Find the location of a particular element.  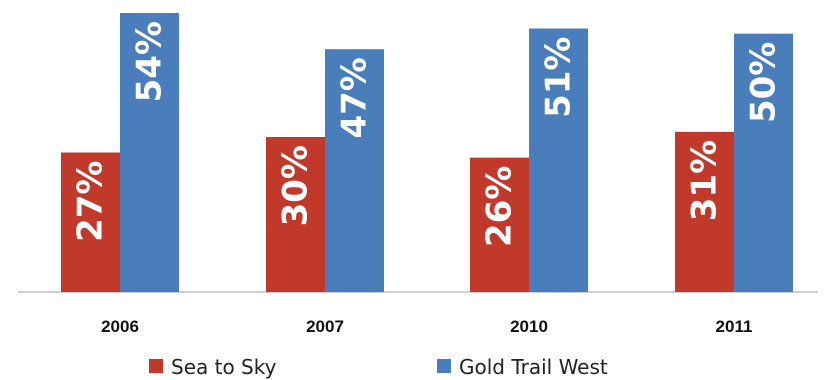

legend: Sea to Sky Gold Trail West is located at coordinates (378, 367).